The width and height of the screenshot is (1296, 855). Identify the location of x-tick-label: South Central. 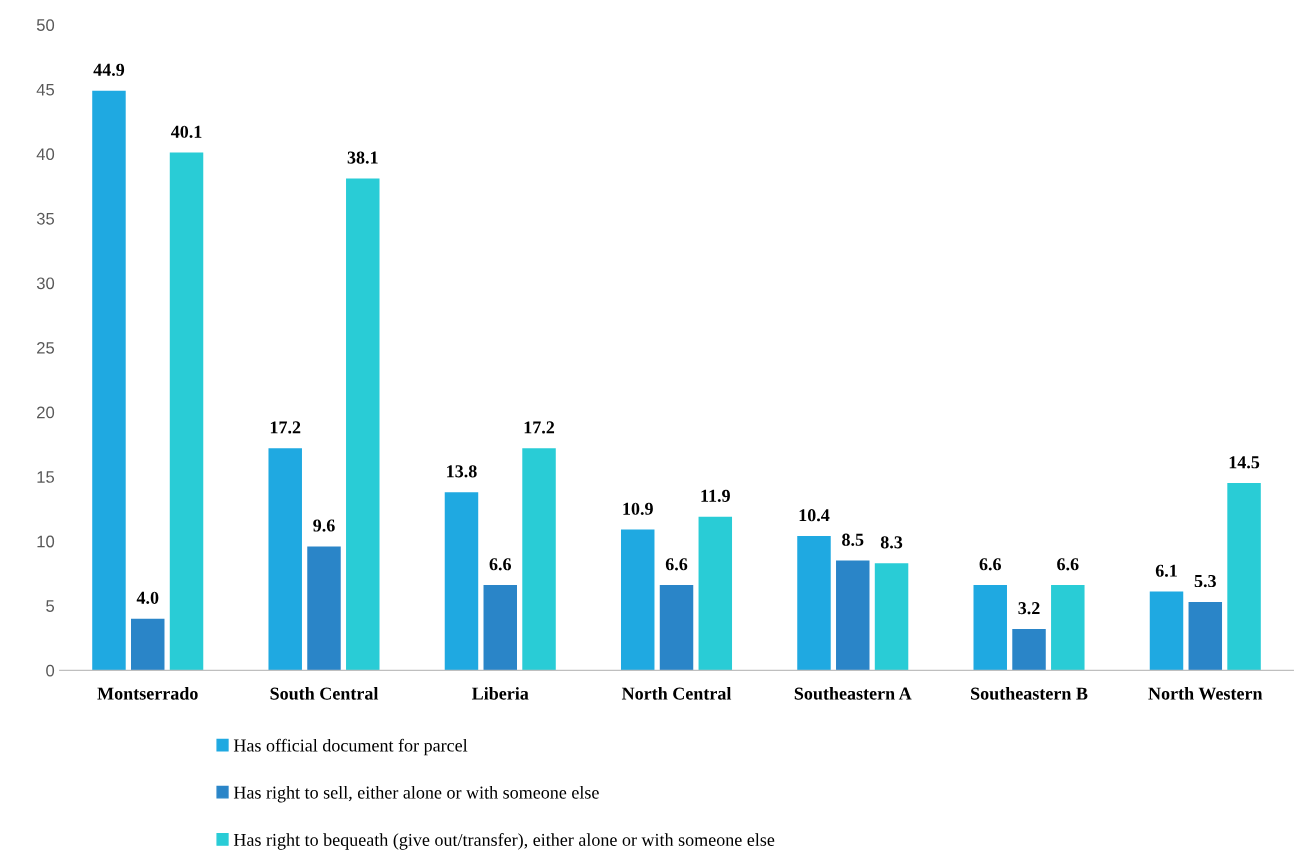
(324, 693).